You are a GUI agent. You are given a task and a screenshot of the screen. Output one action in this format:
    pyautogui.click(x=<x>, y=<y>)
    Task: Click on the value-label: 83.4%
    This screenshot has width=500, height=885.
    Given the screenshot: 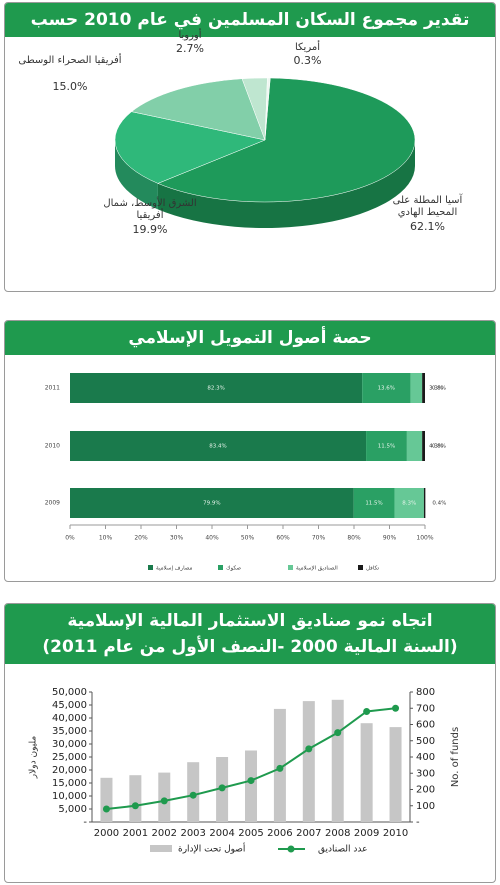 What is the action you would take?
    pyautogui.click(x=217, y=447)
    